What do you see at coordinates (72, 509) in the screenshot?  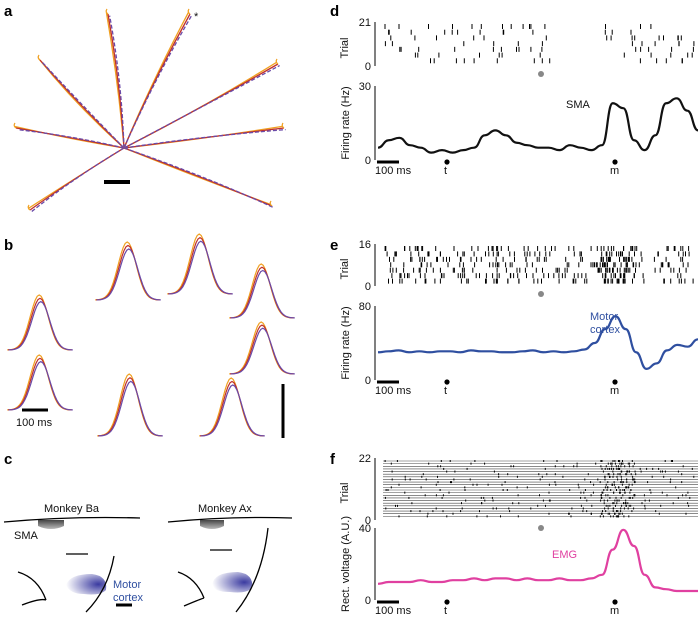 I see `monkey-ba-label: Monkey Ba` at bounding box center [72, 509].